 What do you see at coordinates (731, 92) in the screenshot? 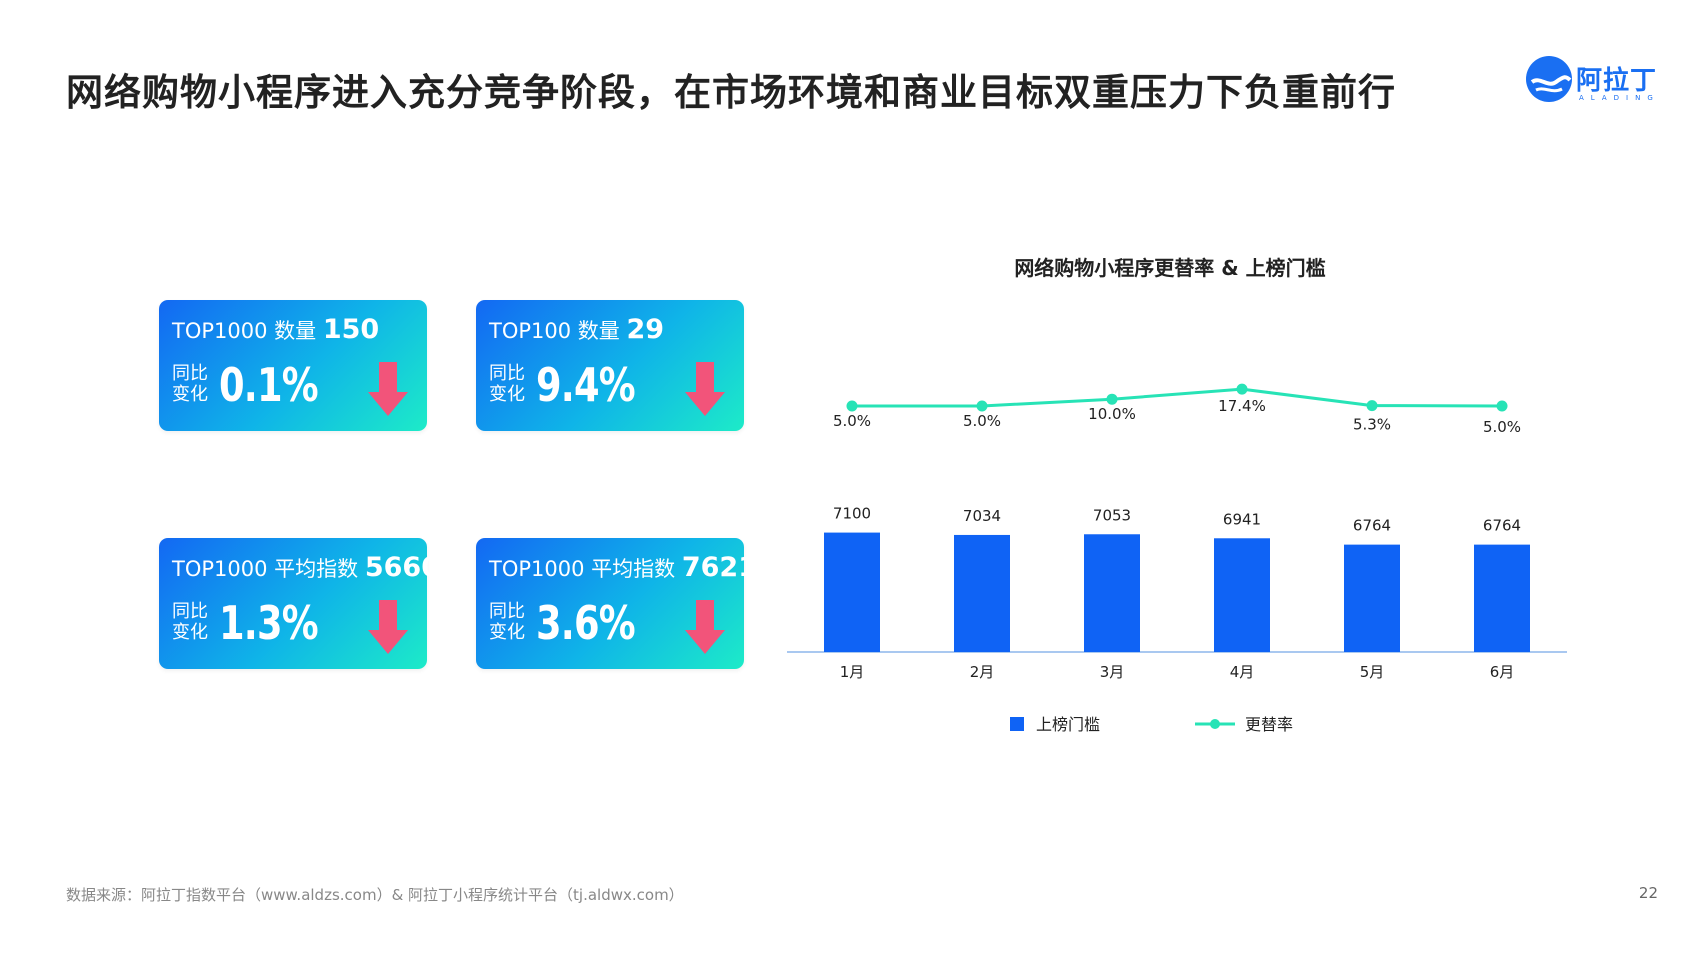
I see `page-title: 网络购物小程序进入充分竞争阶段，在市场环境和商业目标双重压力下负重前行` at bounding box center [731, 92].